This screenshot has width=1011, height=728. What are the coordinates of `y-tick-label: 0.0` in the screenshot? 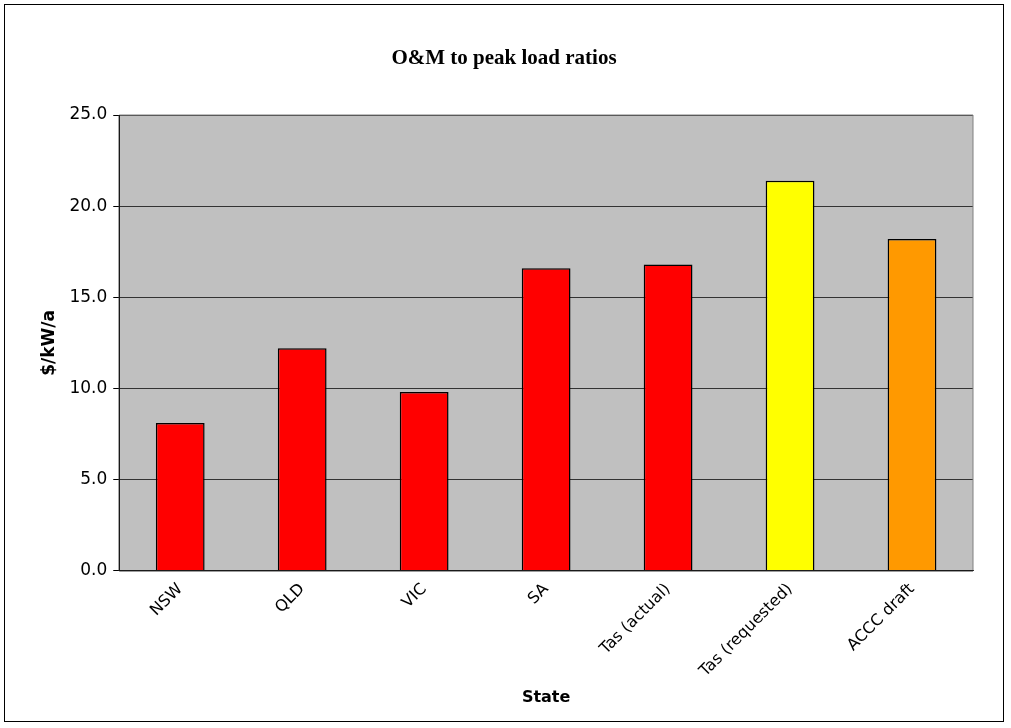 It's located at (94, 569).